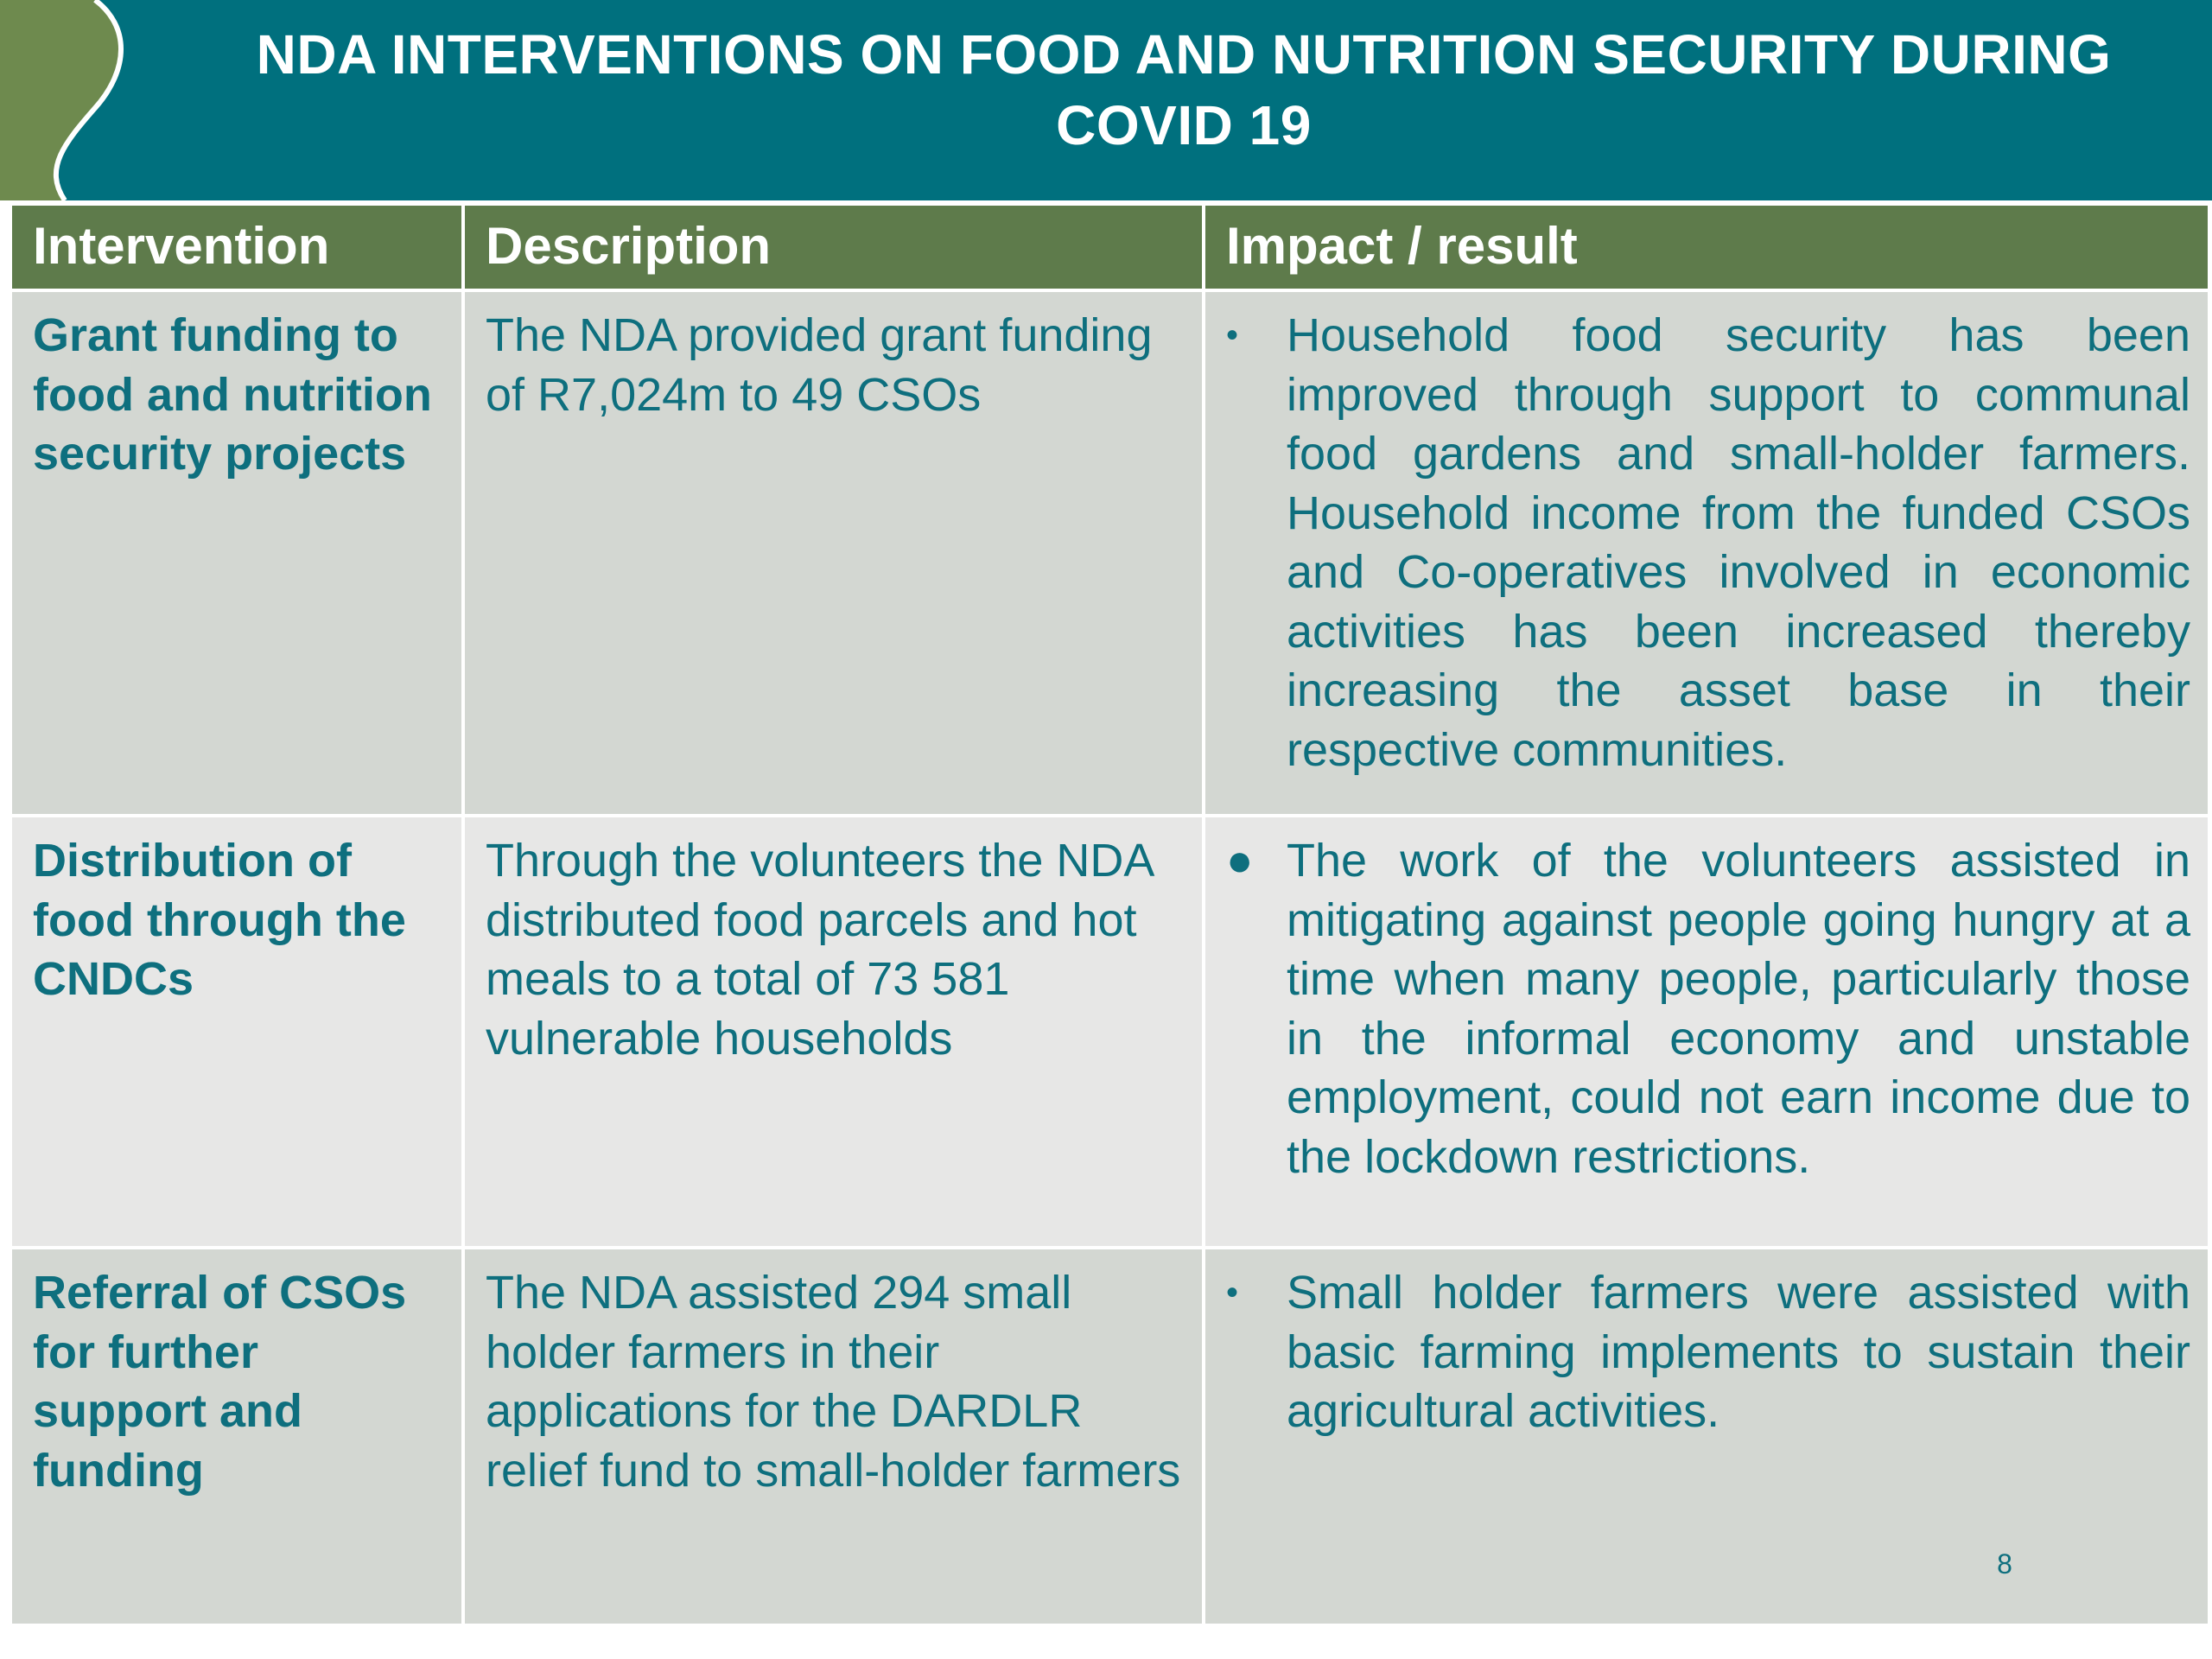 This screenshot has height=1659, width=2212. What do you see at coordinates (1706, 247) in the screenshot?
I see `column-header-impact: Impact / result` at bounding box center [1706, 247].